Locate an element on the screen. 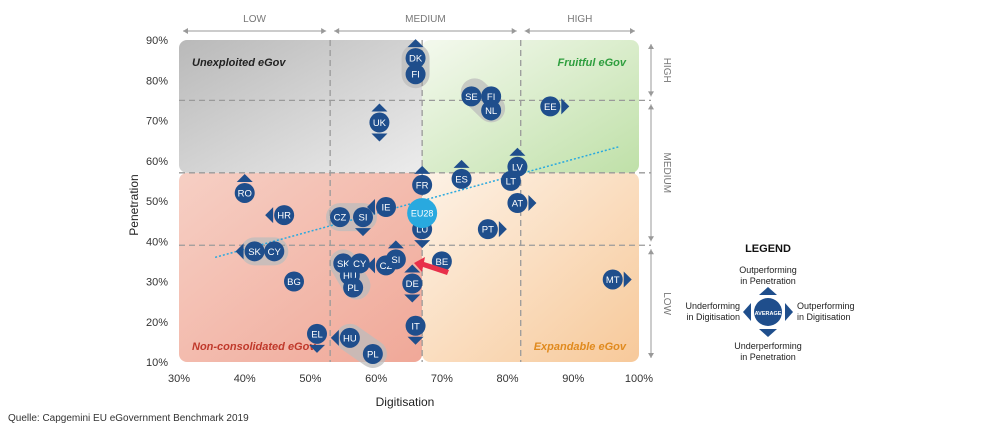 This screenshot has height=433, width=1000. point-label: ES is located at coordinates (461, 179).